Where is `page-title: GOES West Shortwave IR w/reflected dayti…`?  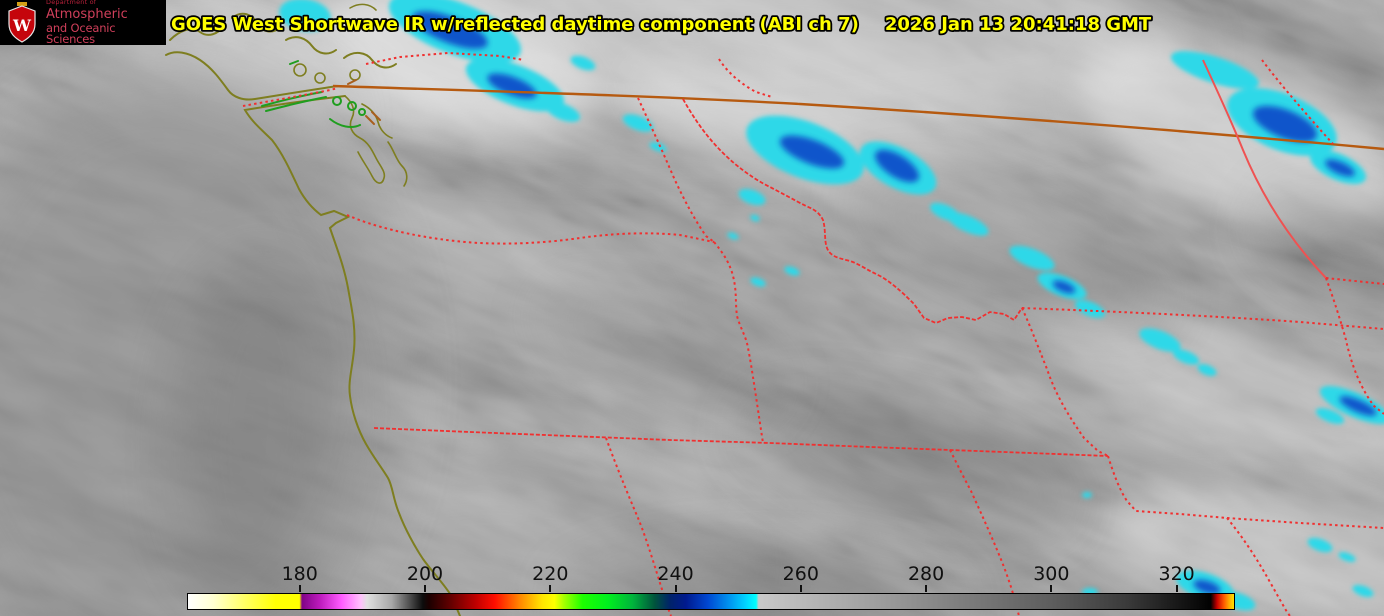
page-title: GOES West Shortwave IR w/reflected dayti… is located at coordinates (661, 24).